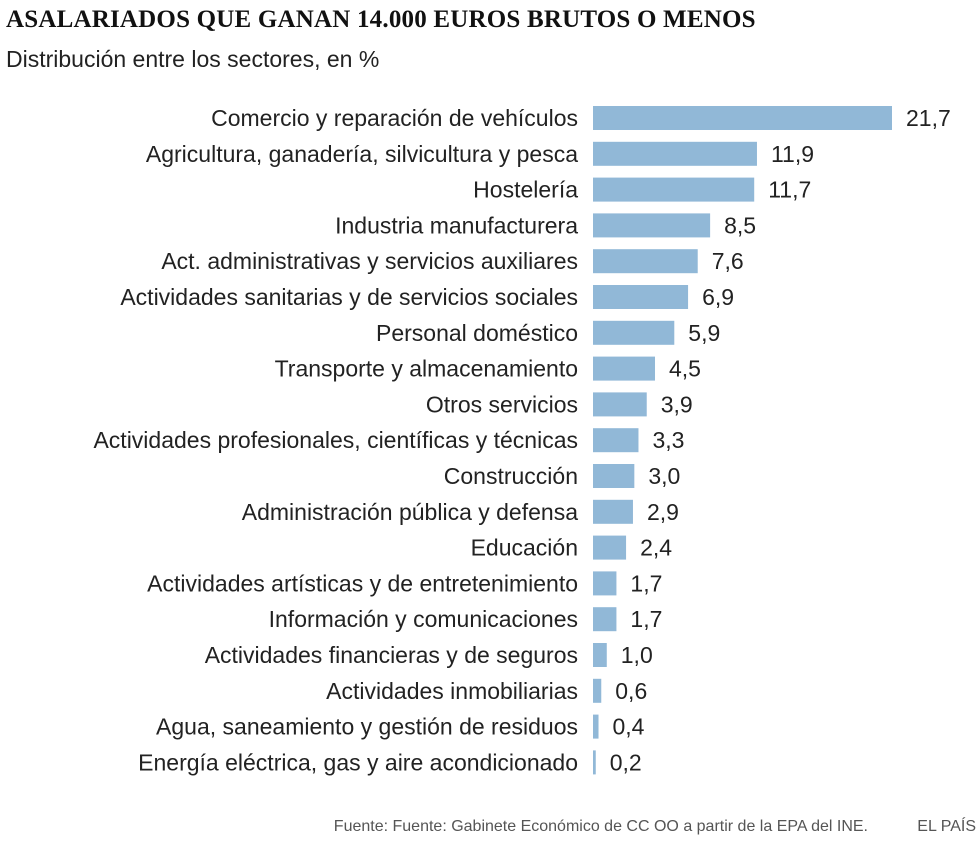 The image size is (980, 853). I want to click on value-label: 3,0, so click(664, 476).